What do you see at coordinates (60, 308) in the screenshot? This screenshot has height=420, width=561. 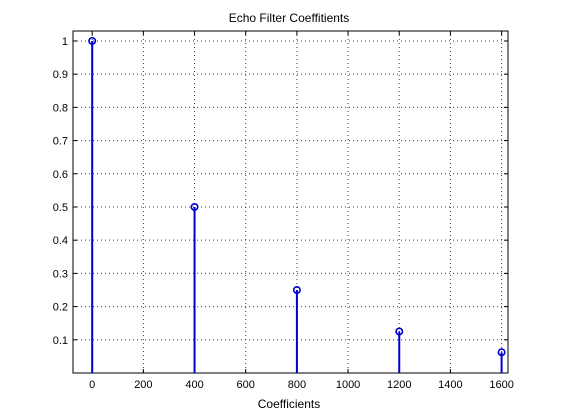 I see `y-tick-label: 0.2` at bounding box center [60, 308].